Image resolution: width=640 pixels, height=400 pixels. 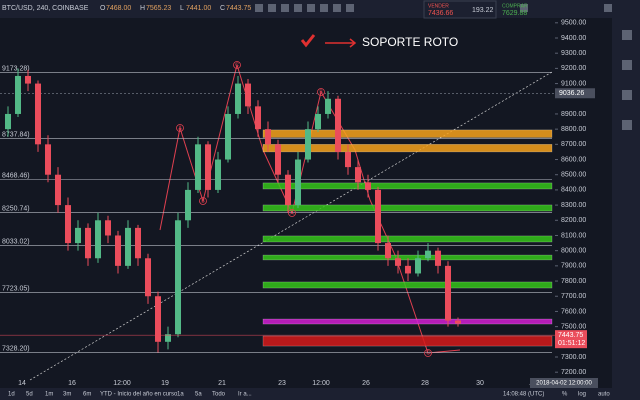 I want to click on wave-label: C, so click(x=428, y=353).